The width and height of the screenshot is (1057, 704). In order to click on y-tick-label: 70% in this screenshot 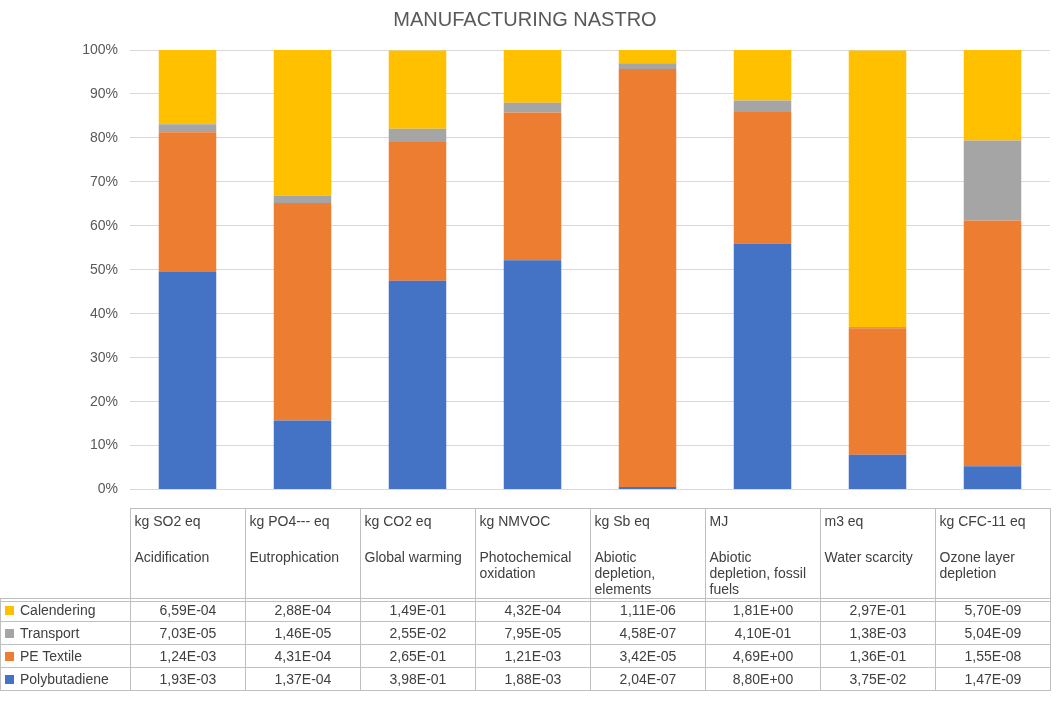, I will do `click(103, 180)`.